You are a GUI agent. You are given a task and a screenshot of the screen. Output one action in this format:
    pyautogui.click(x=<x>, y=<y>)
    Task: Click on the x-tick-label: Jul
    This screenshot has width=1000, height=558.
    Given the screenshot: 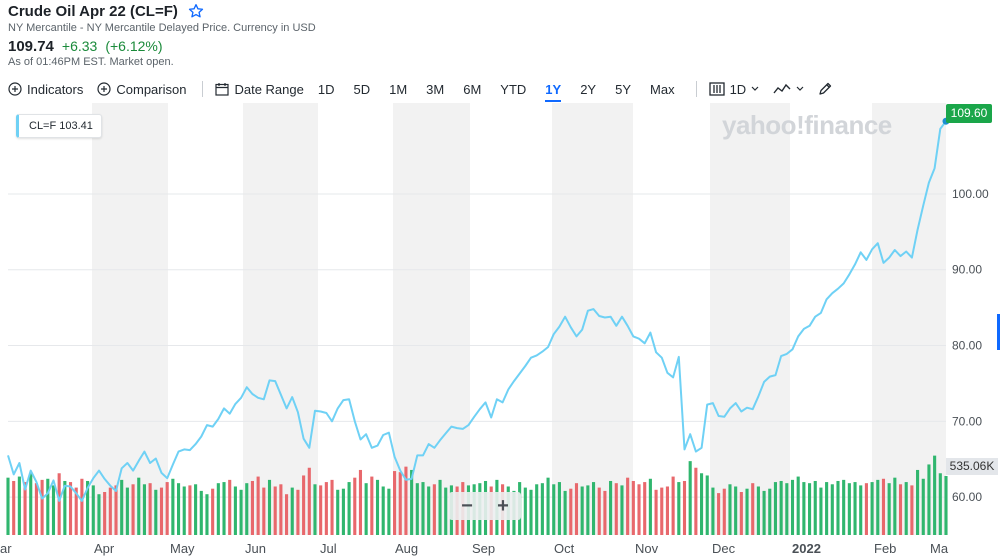 What is the action you would take?
    pyautogui.click(x=328, y=548)
    